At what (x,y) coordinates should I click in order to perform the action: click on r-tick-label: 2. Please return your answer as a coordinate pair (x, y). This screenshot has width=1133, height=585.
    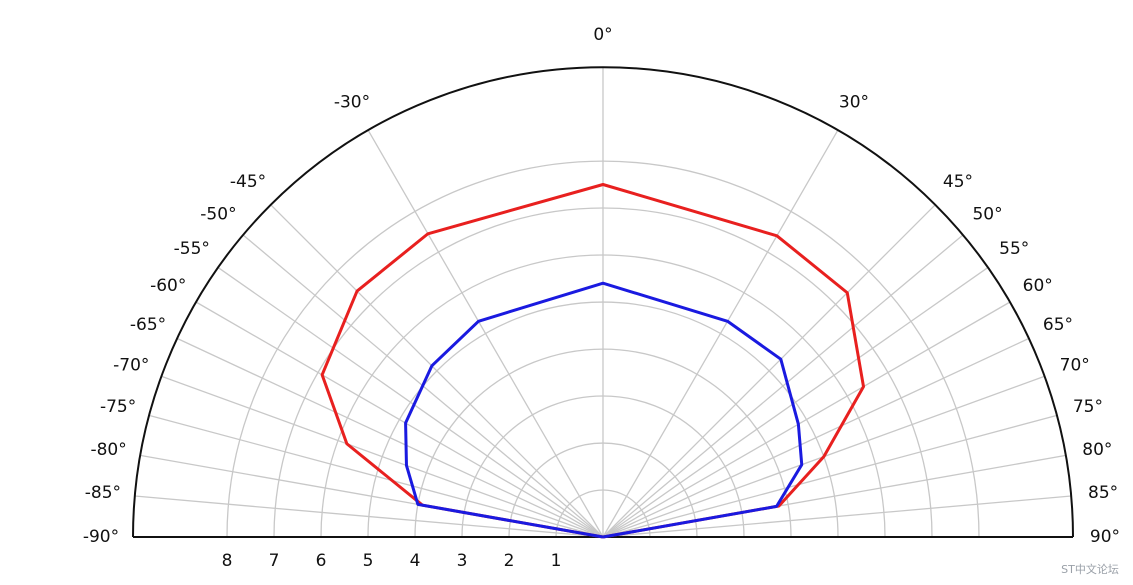
    Looking at the image, I should click on (509, 561).